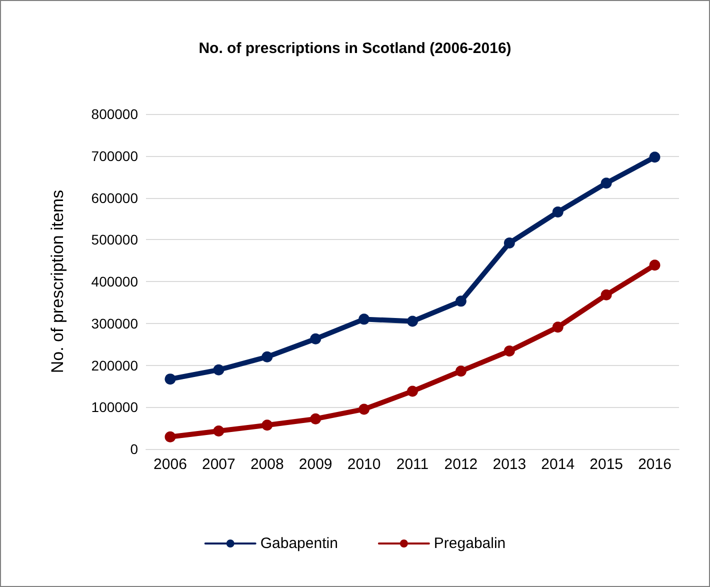 This screenshot has height=587, width=710. Describe the element at coordinates (655, 464) in the screenshot. I see `x-tick-label: 2016` at that location.